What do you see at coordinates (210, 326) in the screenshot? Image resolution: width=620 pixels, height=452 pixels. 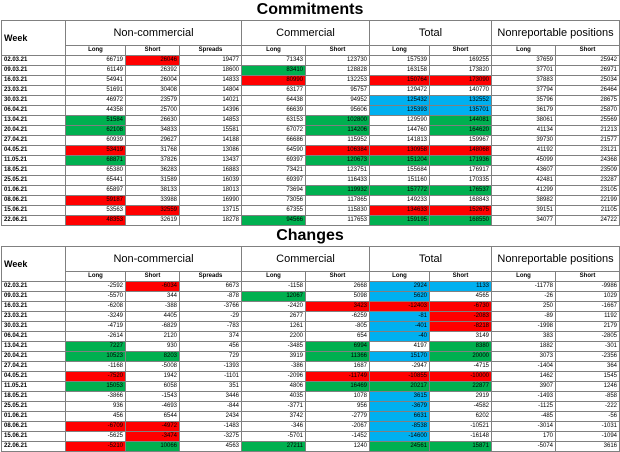 I see `nc-spreads-cell: -783` at bounding box center [210, 326].